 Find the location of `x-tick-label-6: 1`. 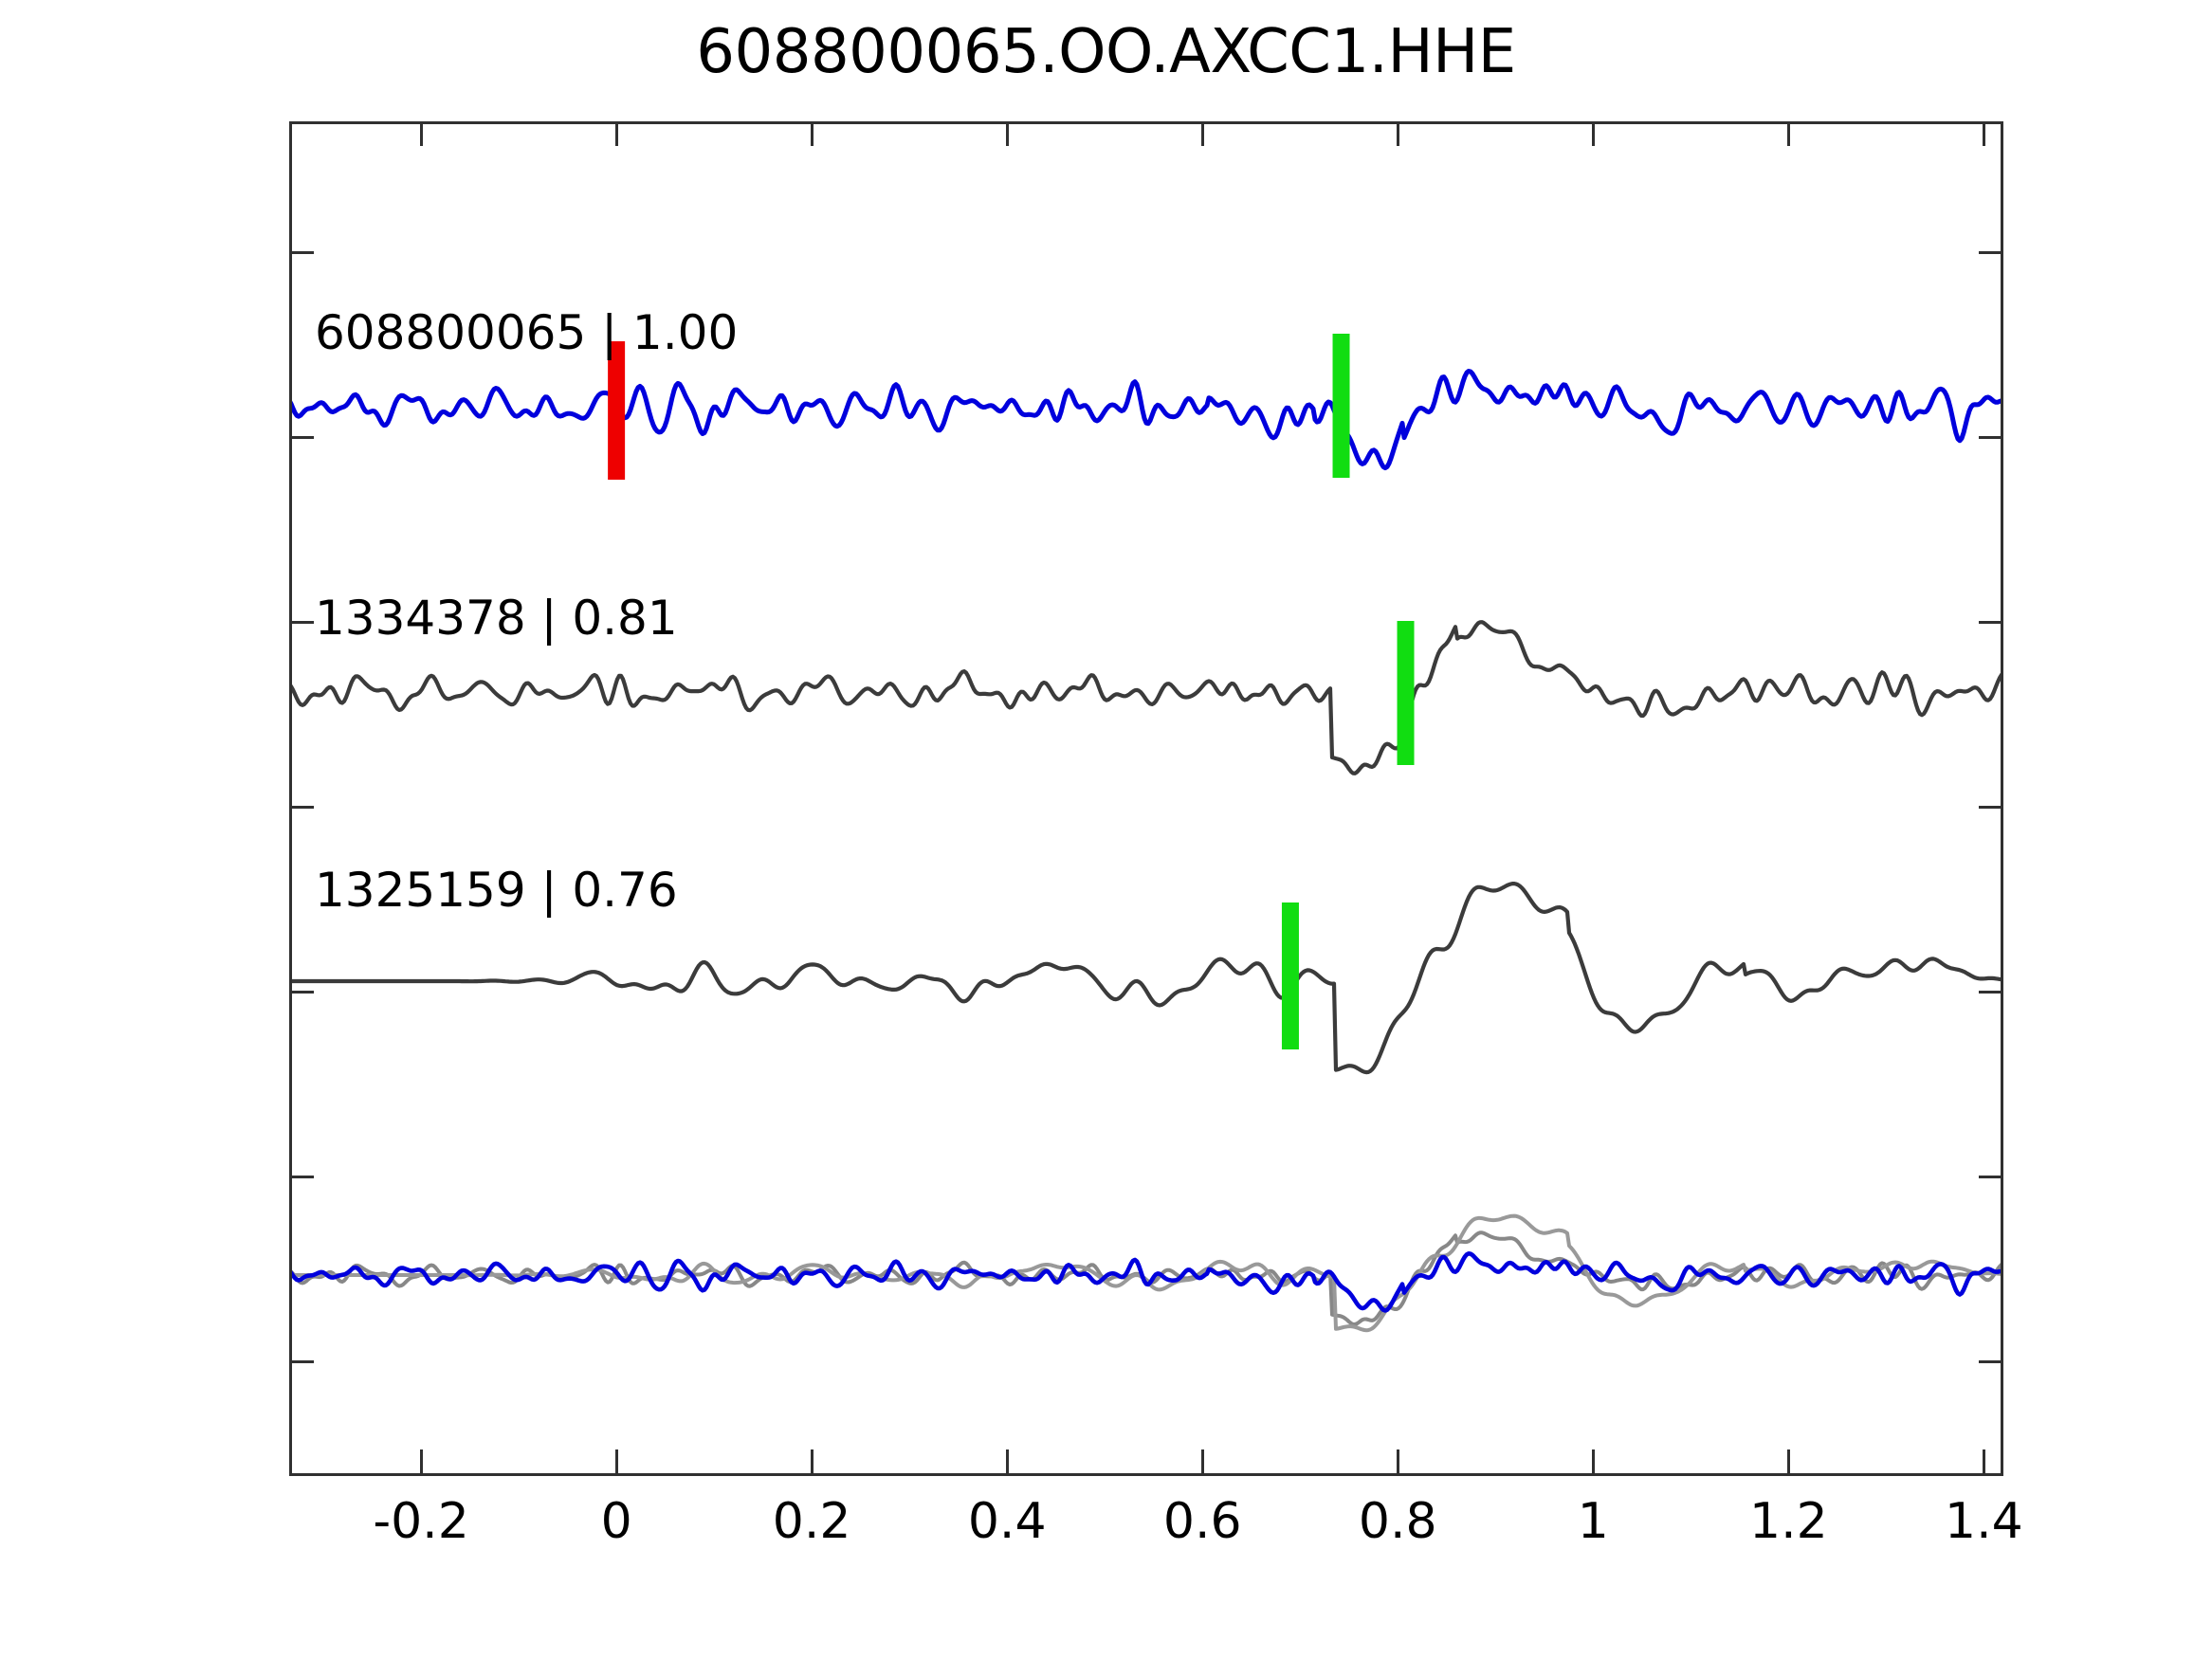

x-tick-label-6: 1 is located at coordinates (1593, 1521).